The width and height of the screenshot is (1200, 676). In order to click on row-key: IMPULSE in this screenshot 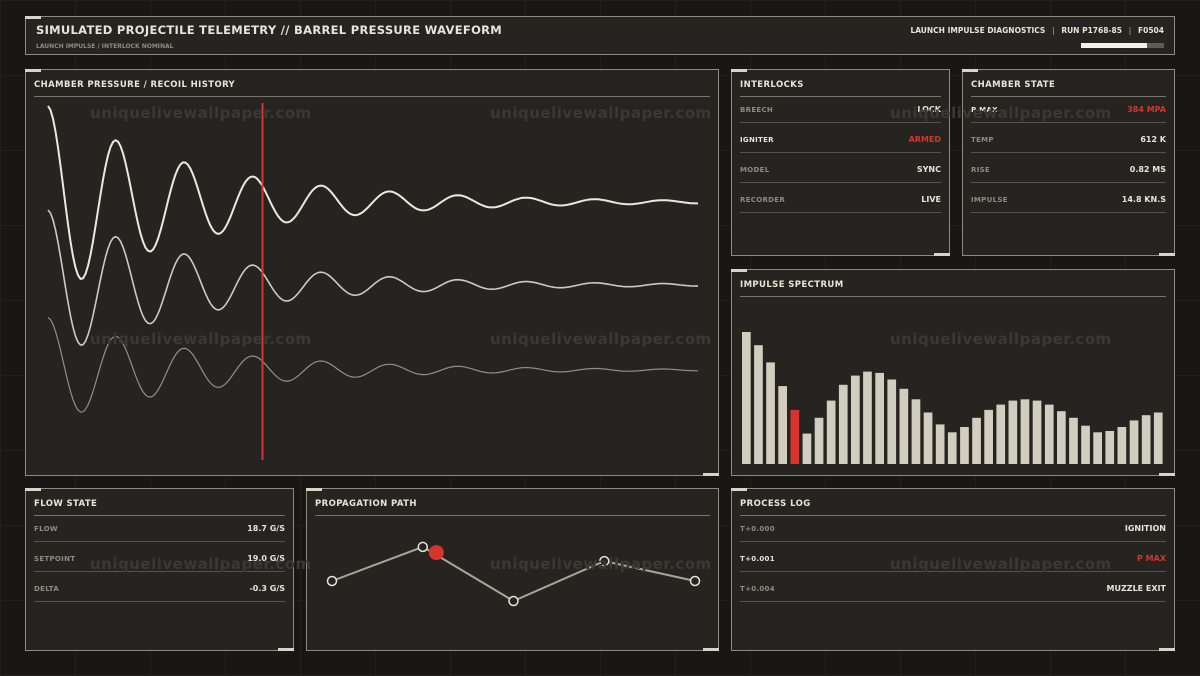, I will do `click(989, 200)`.